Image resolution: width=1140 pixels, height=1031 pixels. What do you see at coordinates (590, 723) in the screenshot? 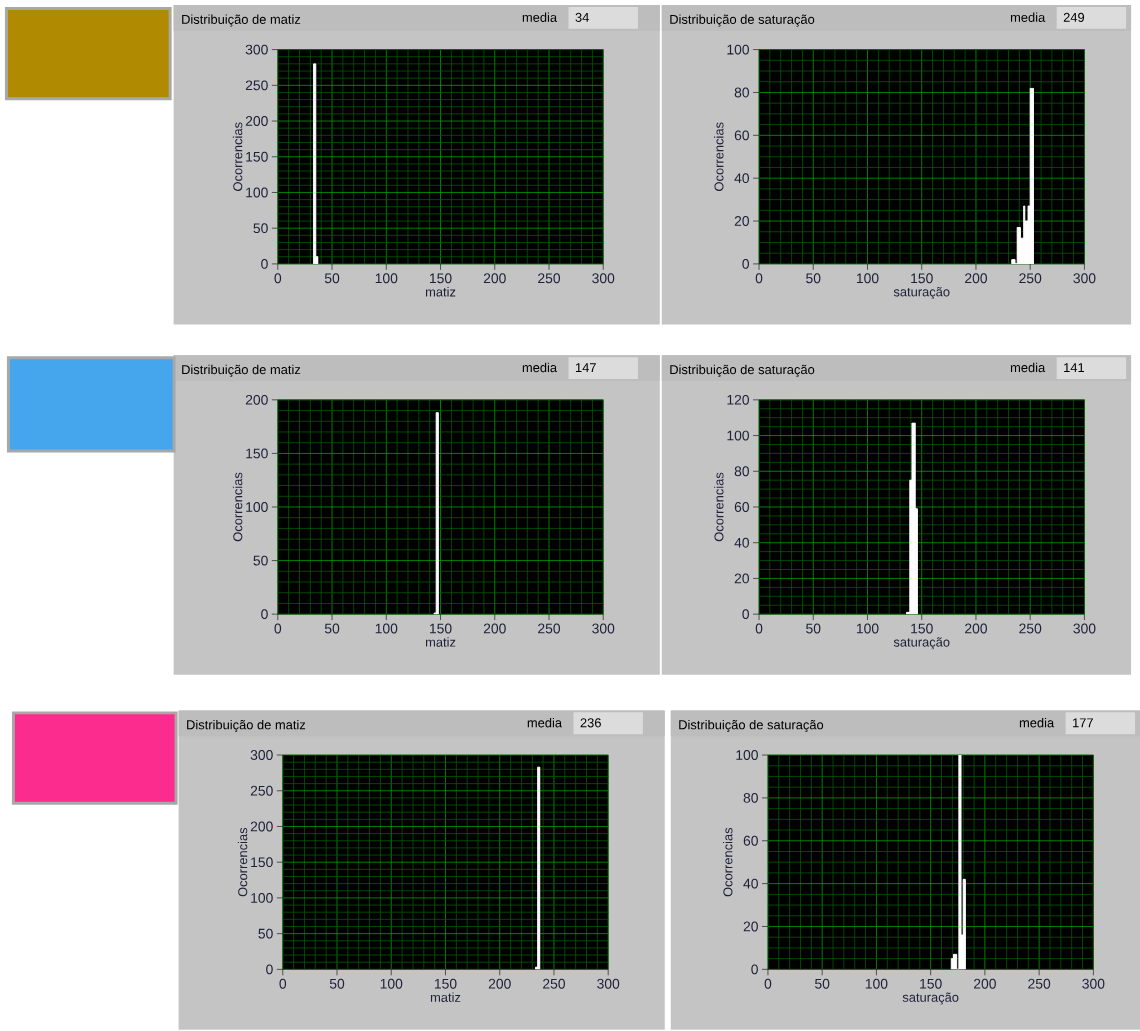
I see `text: 236` at bounding box center [590, 723].